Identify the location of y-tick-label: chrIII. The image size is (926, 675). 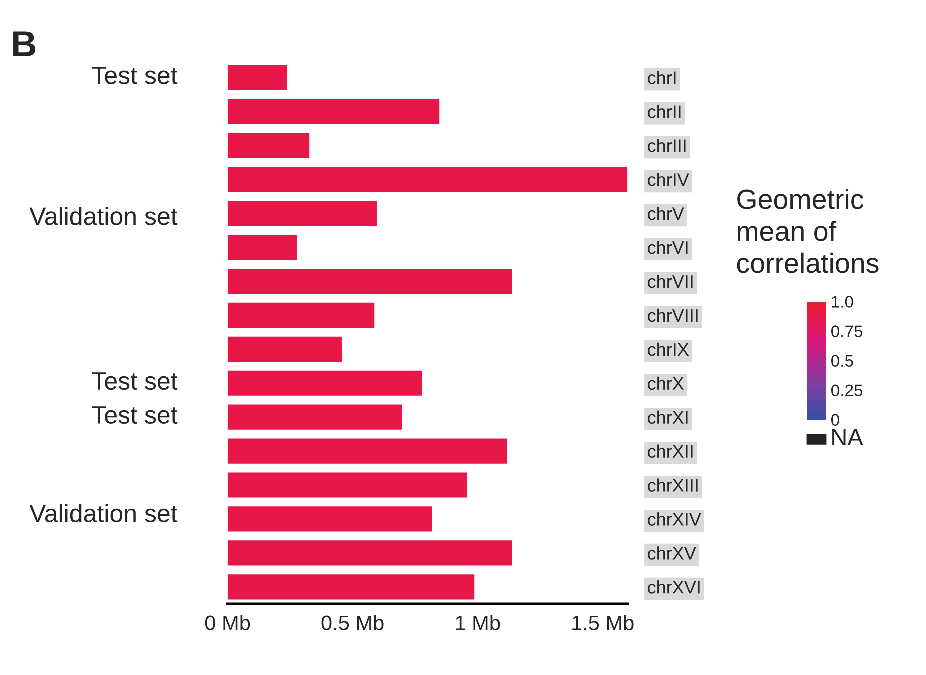
(667, 145).